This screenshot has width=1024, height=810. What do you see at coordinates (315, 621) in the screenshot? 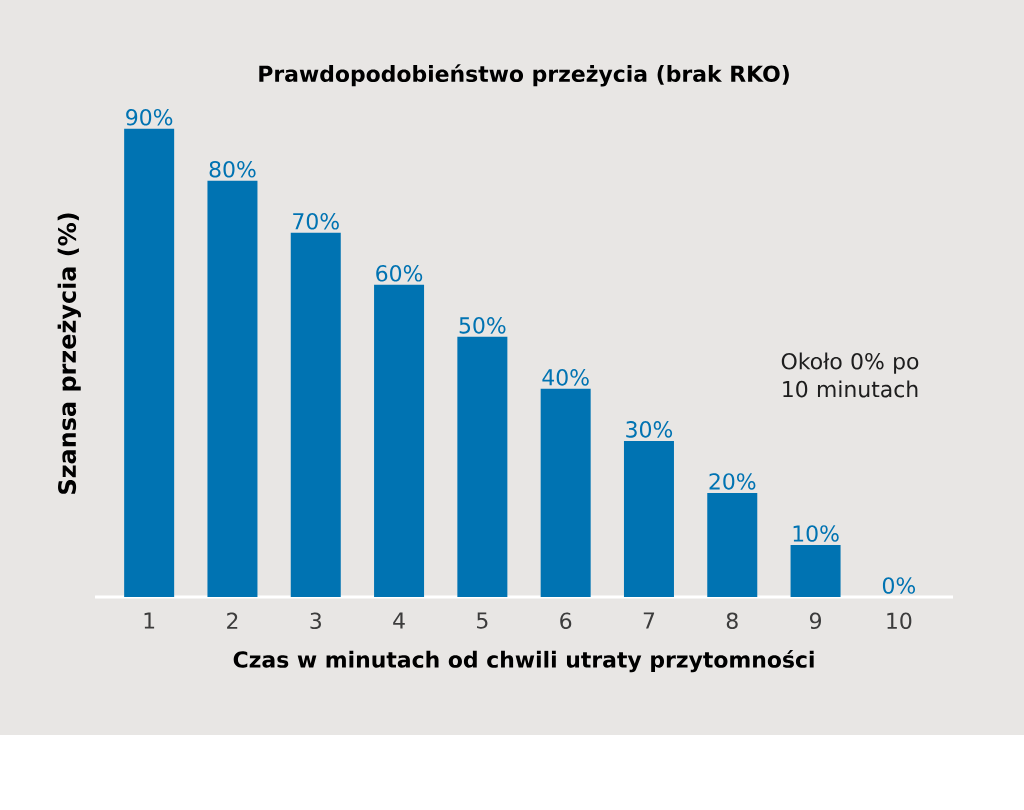
I see `x-tick-label: 3` at bounding box center [315, 621].